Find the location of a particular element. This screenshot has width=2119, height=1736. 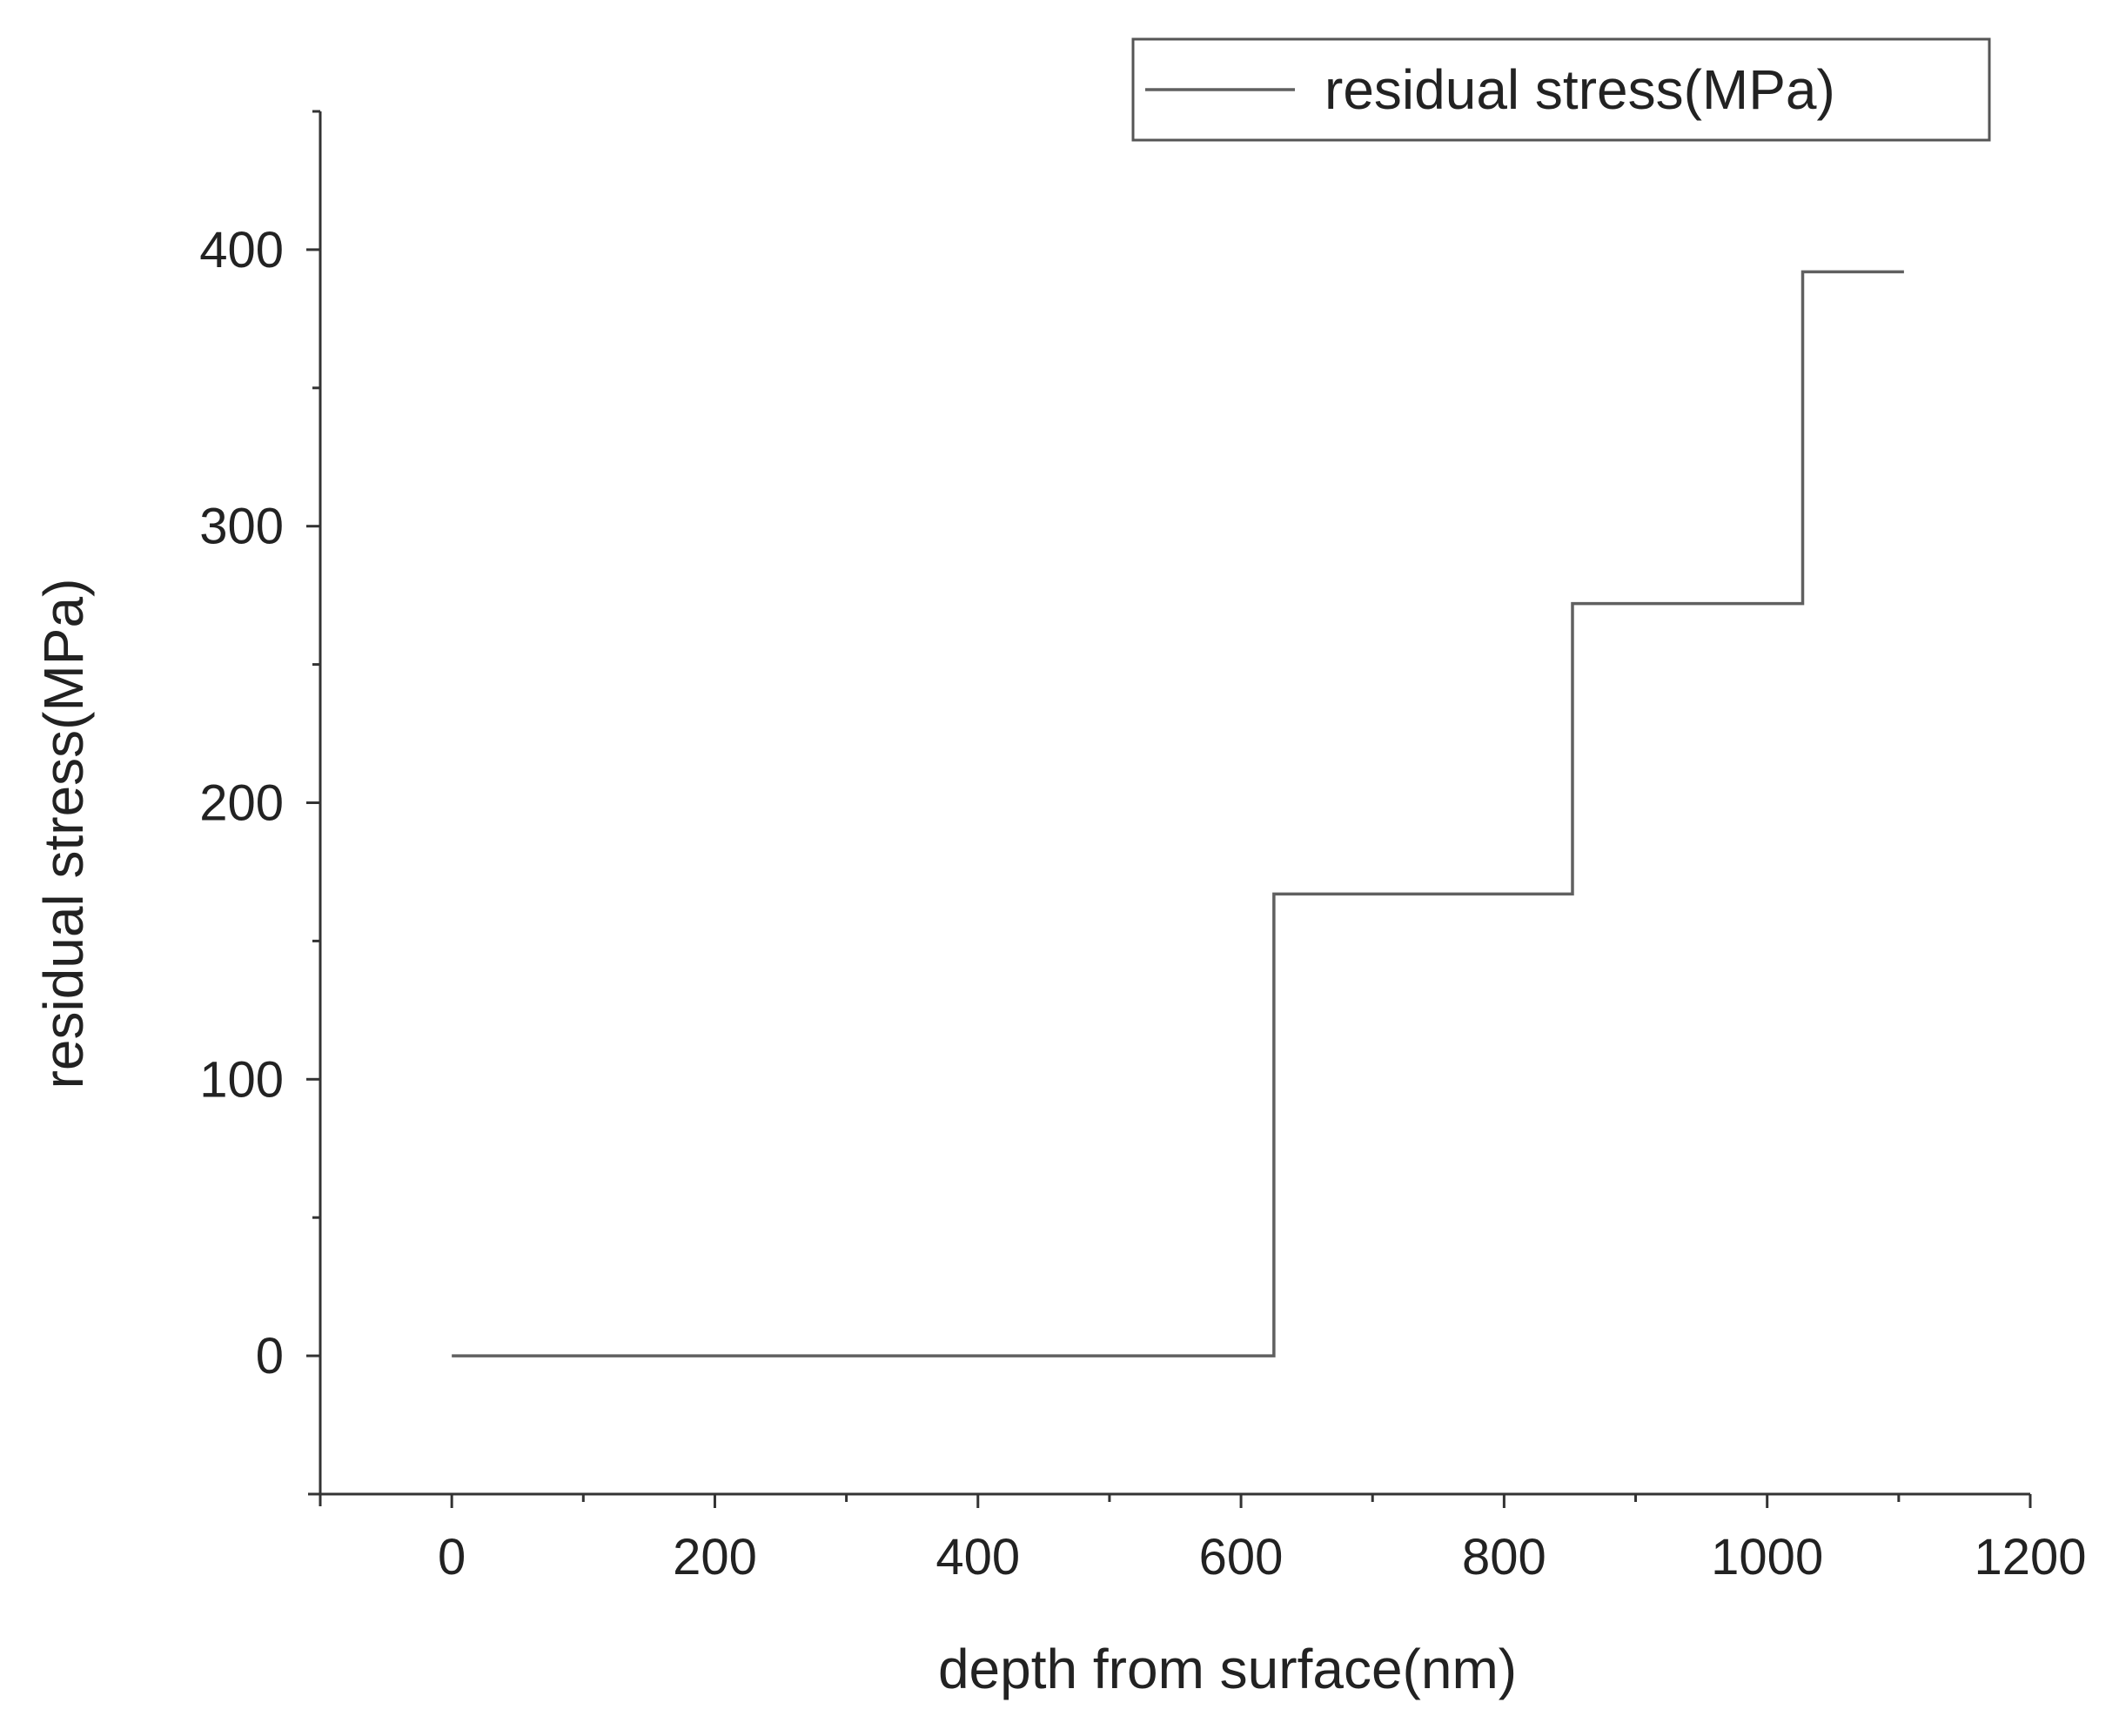

y-axis-title: residual stress(MPa) is located at coordinates (64, 834).